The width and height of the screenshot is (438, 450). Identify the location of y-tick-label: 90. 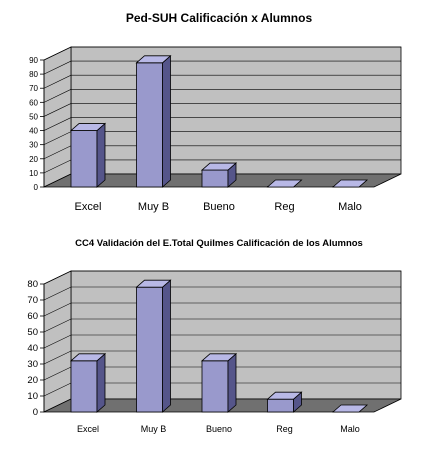
(33, 60).